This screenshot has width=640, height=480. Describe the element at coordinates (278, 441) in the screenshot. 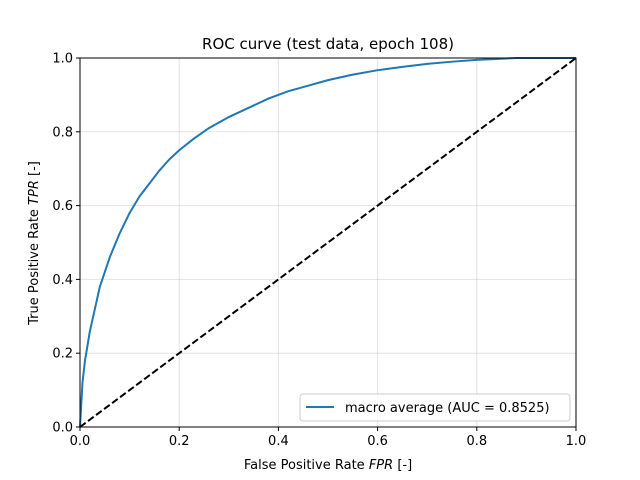

I see `x-tick-label: 0.4` at that location.